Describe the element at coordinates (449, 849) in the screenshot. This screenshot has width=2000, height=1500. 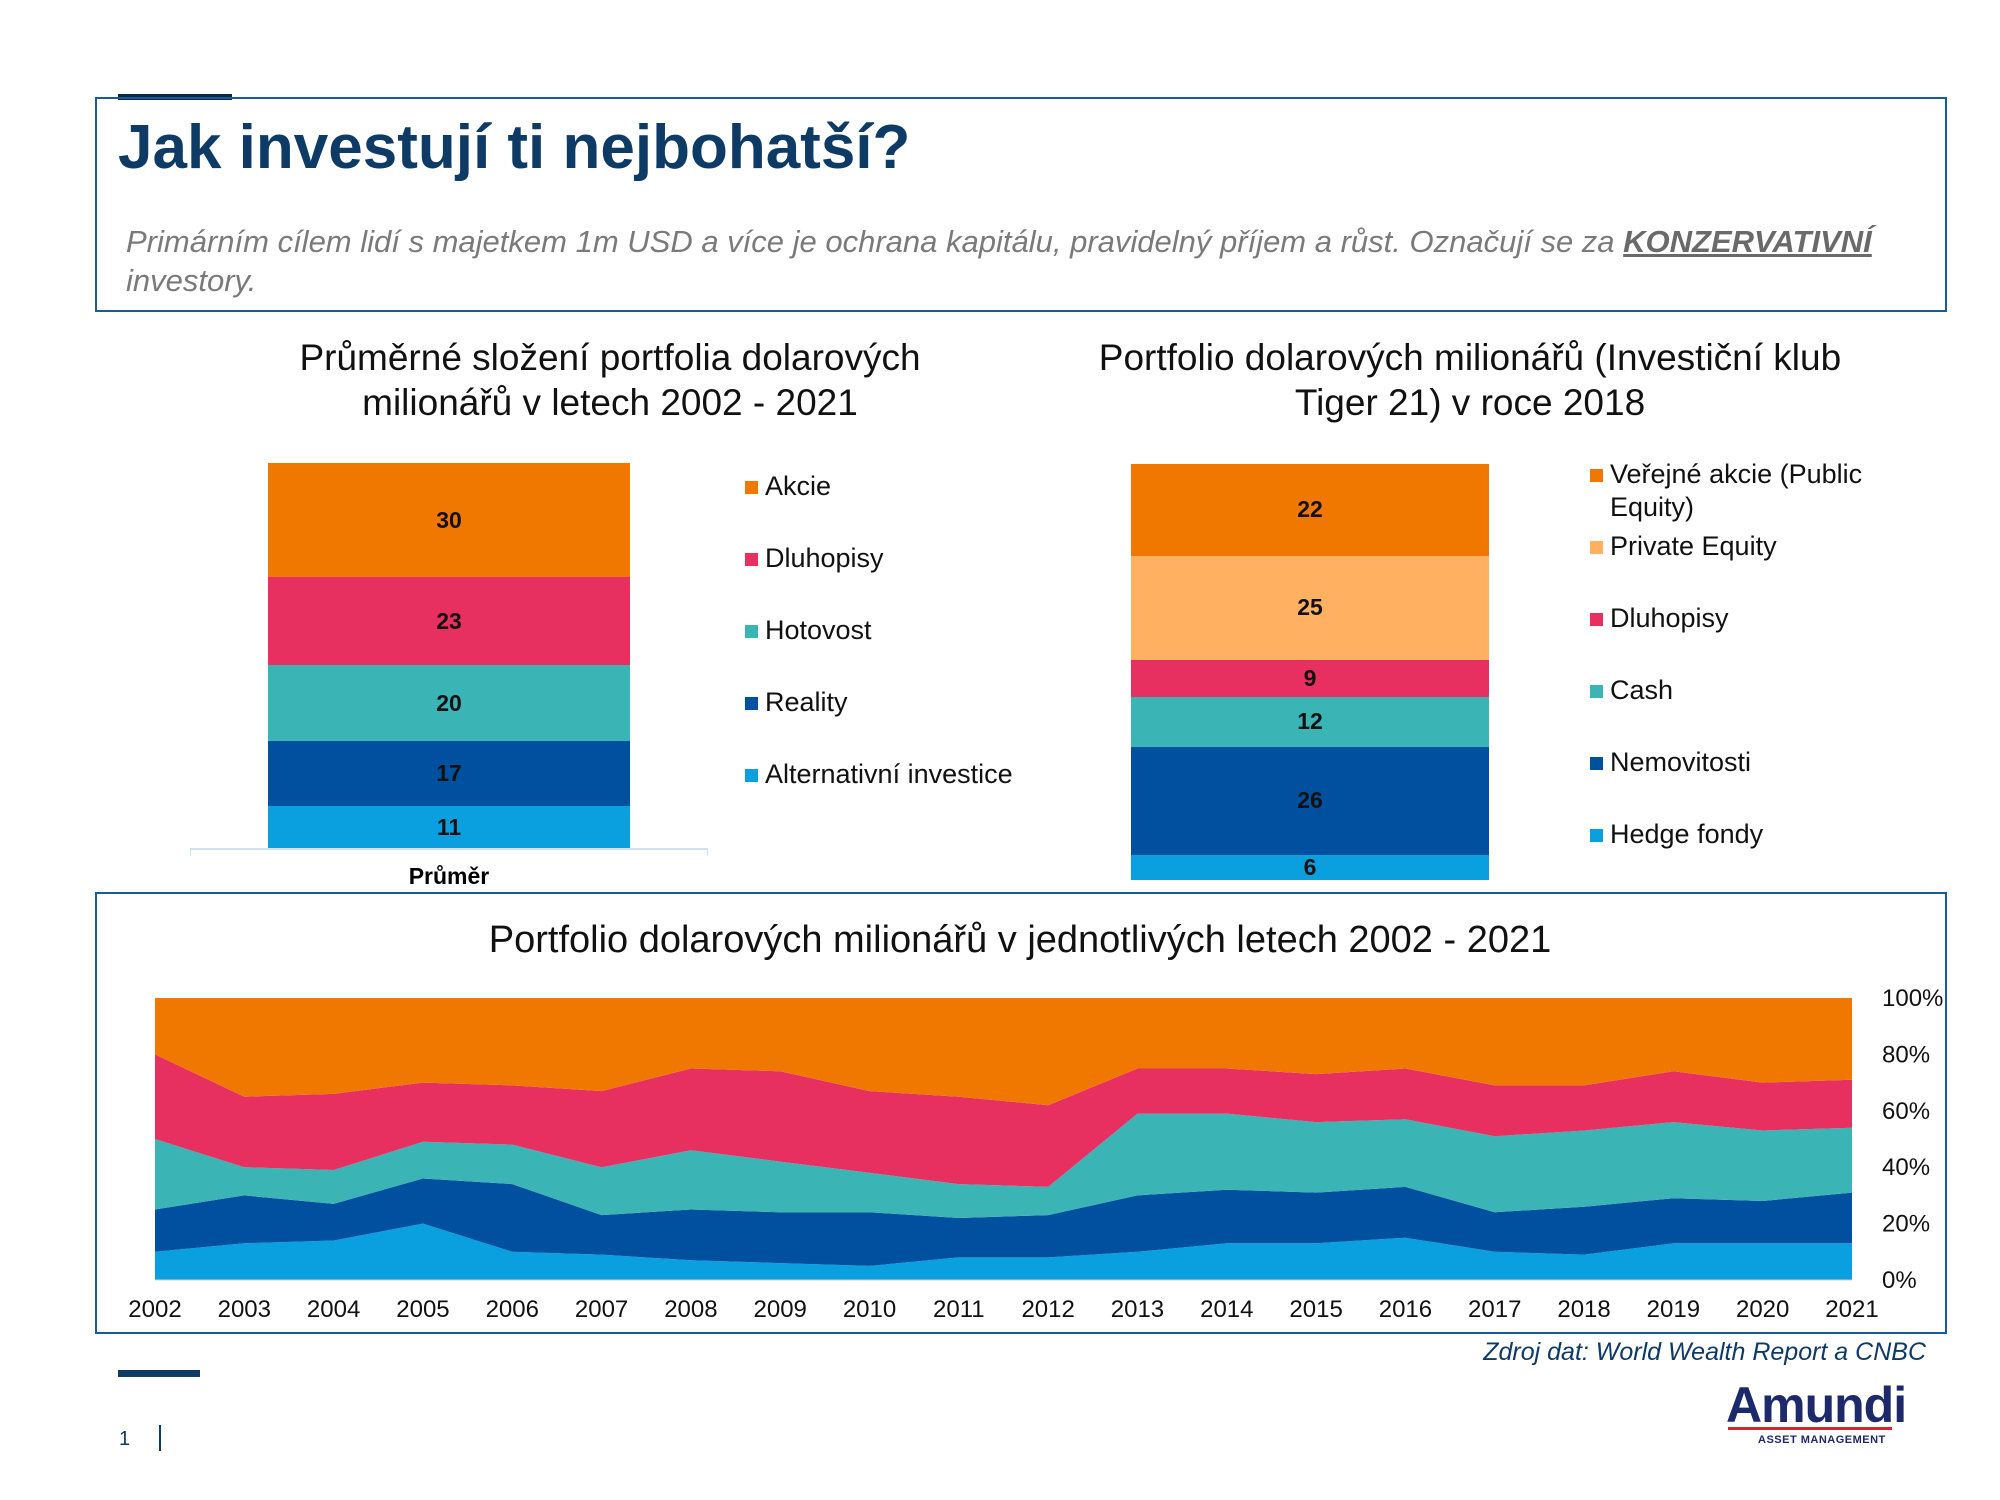
I see `chart1-x-axis` at that location.